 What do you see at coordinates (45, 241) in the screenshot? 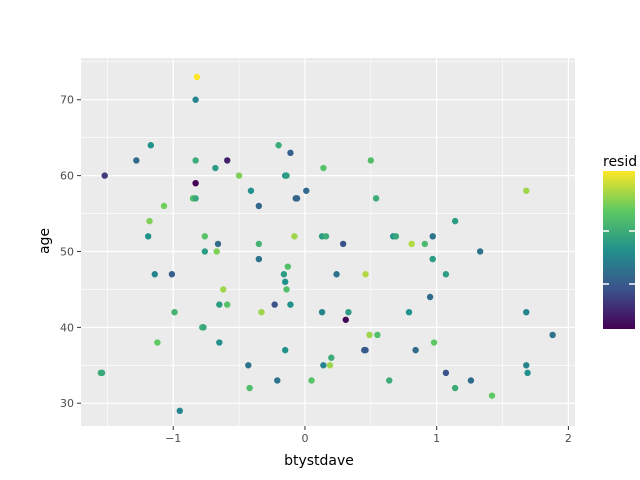
I see `y-axis-title: age` at bounding box center [45, 241].